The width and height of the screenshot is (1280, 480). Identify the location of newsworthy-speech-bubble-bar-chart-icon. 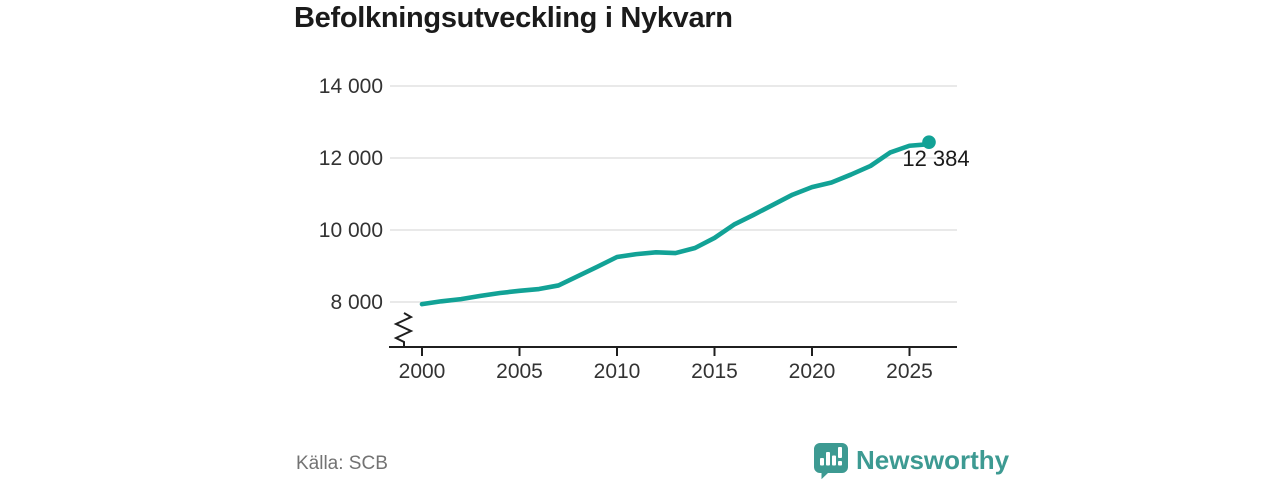
(831, 461).